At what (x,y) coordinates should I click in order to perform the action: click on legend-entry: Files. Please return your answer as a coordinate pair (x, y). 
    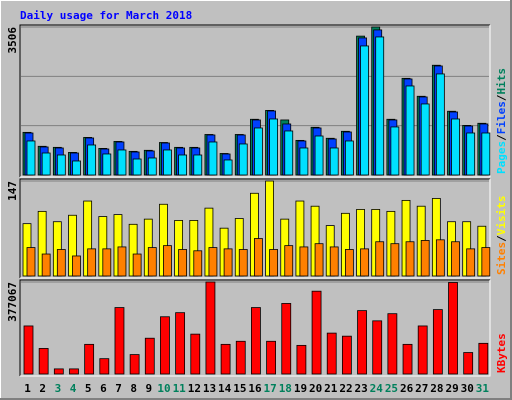
    Looking at the image, I should click on (501, 117).